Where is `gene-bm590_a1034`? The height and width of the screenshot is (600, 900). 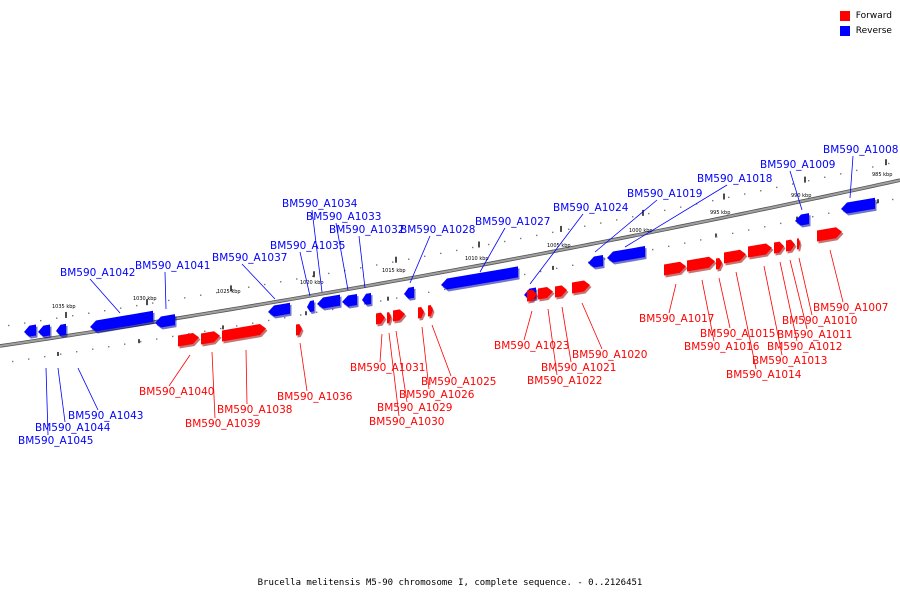 gene-bm590_a1034 is located at coordinates (329, 302).